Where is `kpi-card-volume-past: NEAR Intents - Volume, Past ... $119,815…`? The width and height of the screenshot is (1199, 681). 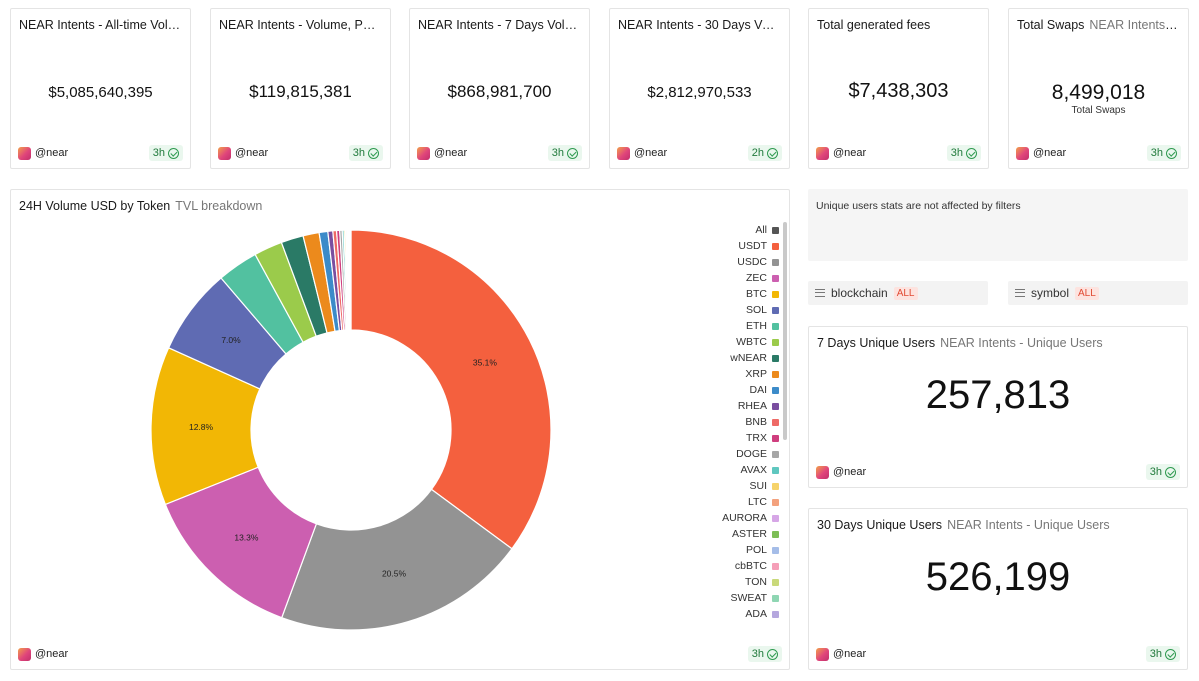 kpi-card-volume-past: NEAR Intents - Volume, Past ... $119,815… is located at coordinates (300, 88).